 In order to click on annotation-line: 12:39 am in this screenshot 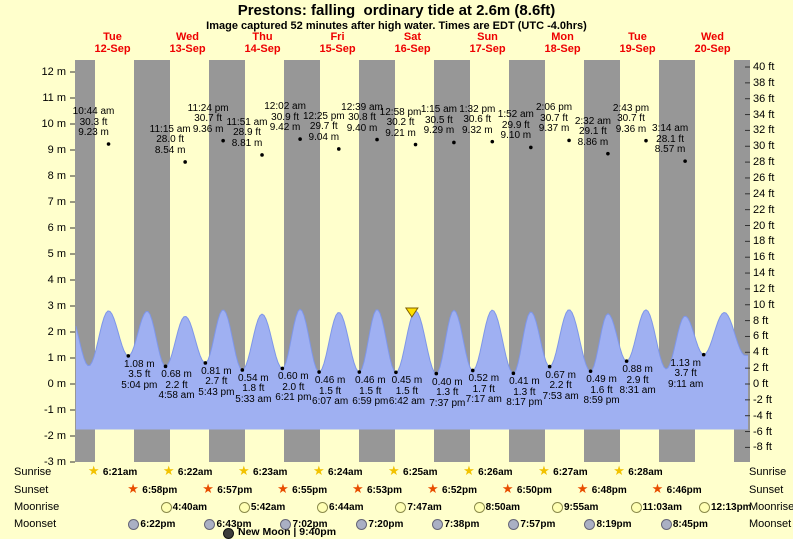, I will do `click(362, 107)`.